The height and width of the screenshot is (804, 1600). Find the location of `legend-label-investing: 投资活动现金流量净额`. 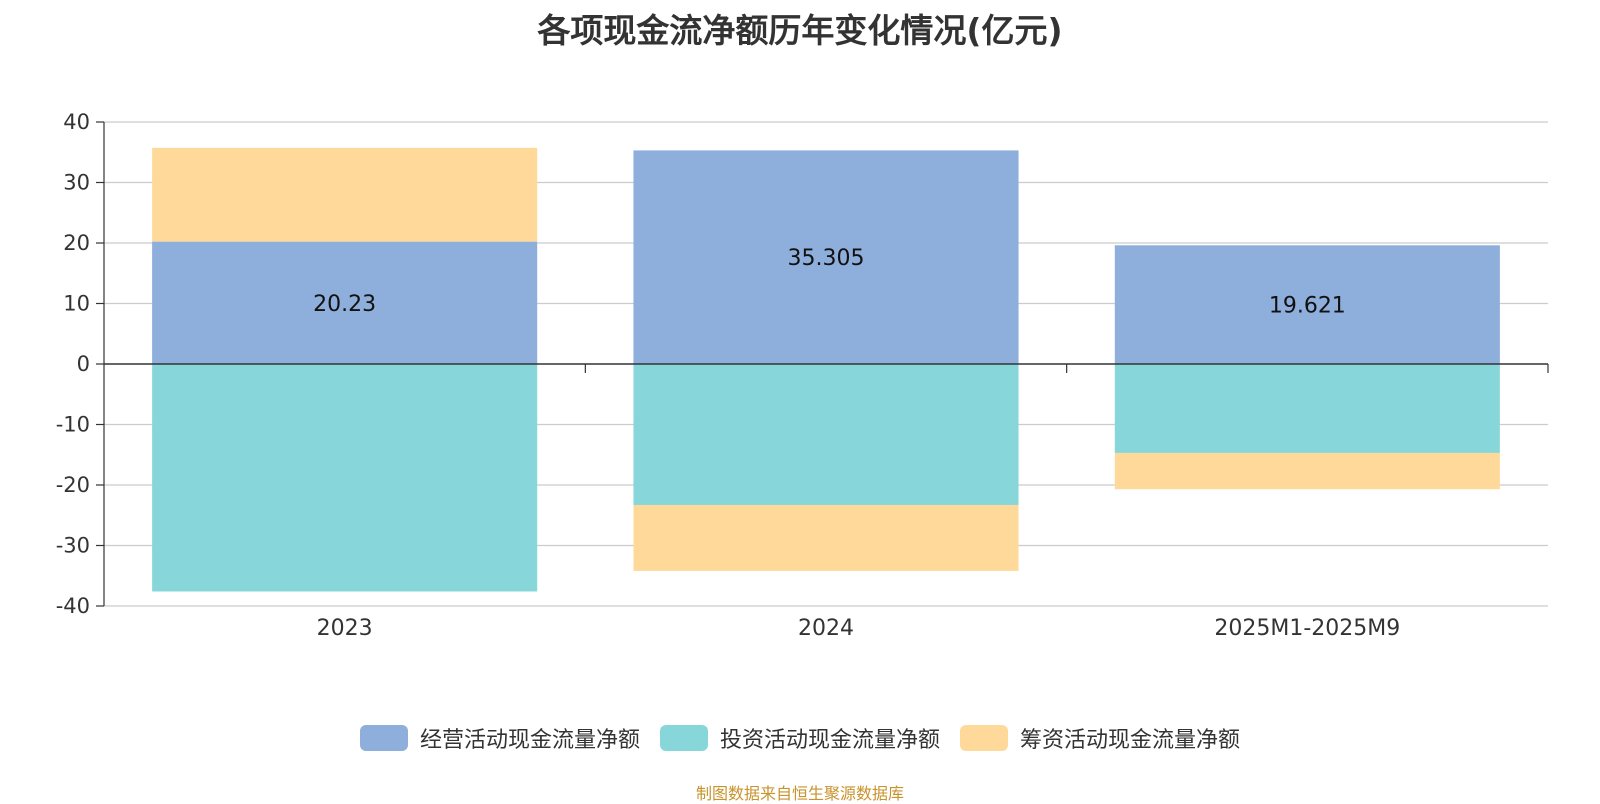

legend-label-investing: 投资活动现金流量净额 is located at coordinates (829, 740).